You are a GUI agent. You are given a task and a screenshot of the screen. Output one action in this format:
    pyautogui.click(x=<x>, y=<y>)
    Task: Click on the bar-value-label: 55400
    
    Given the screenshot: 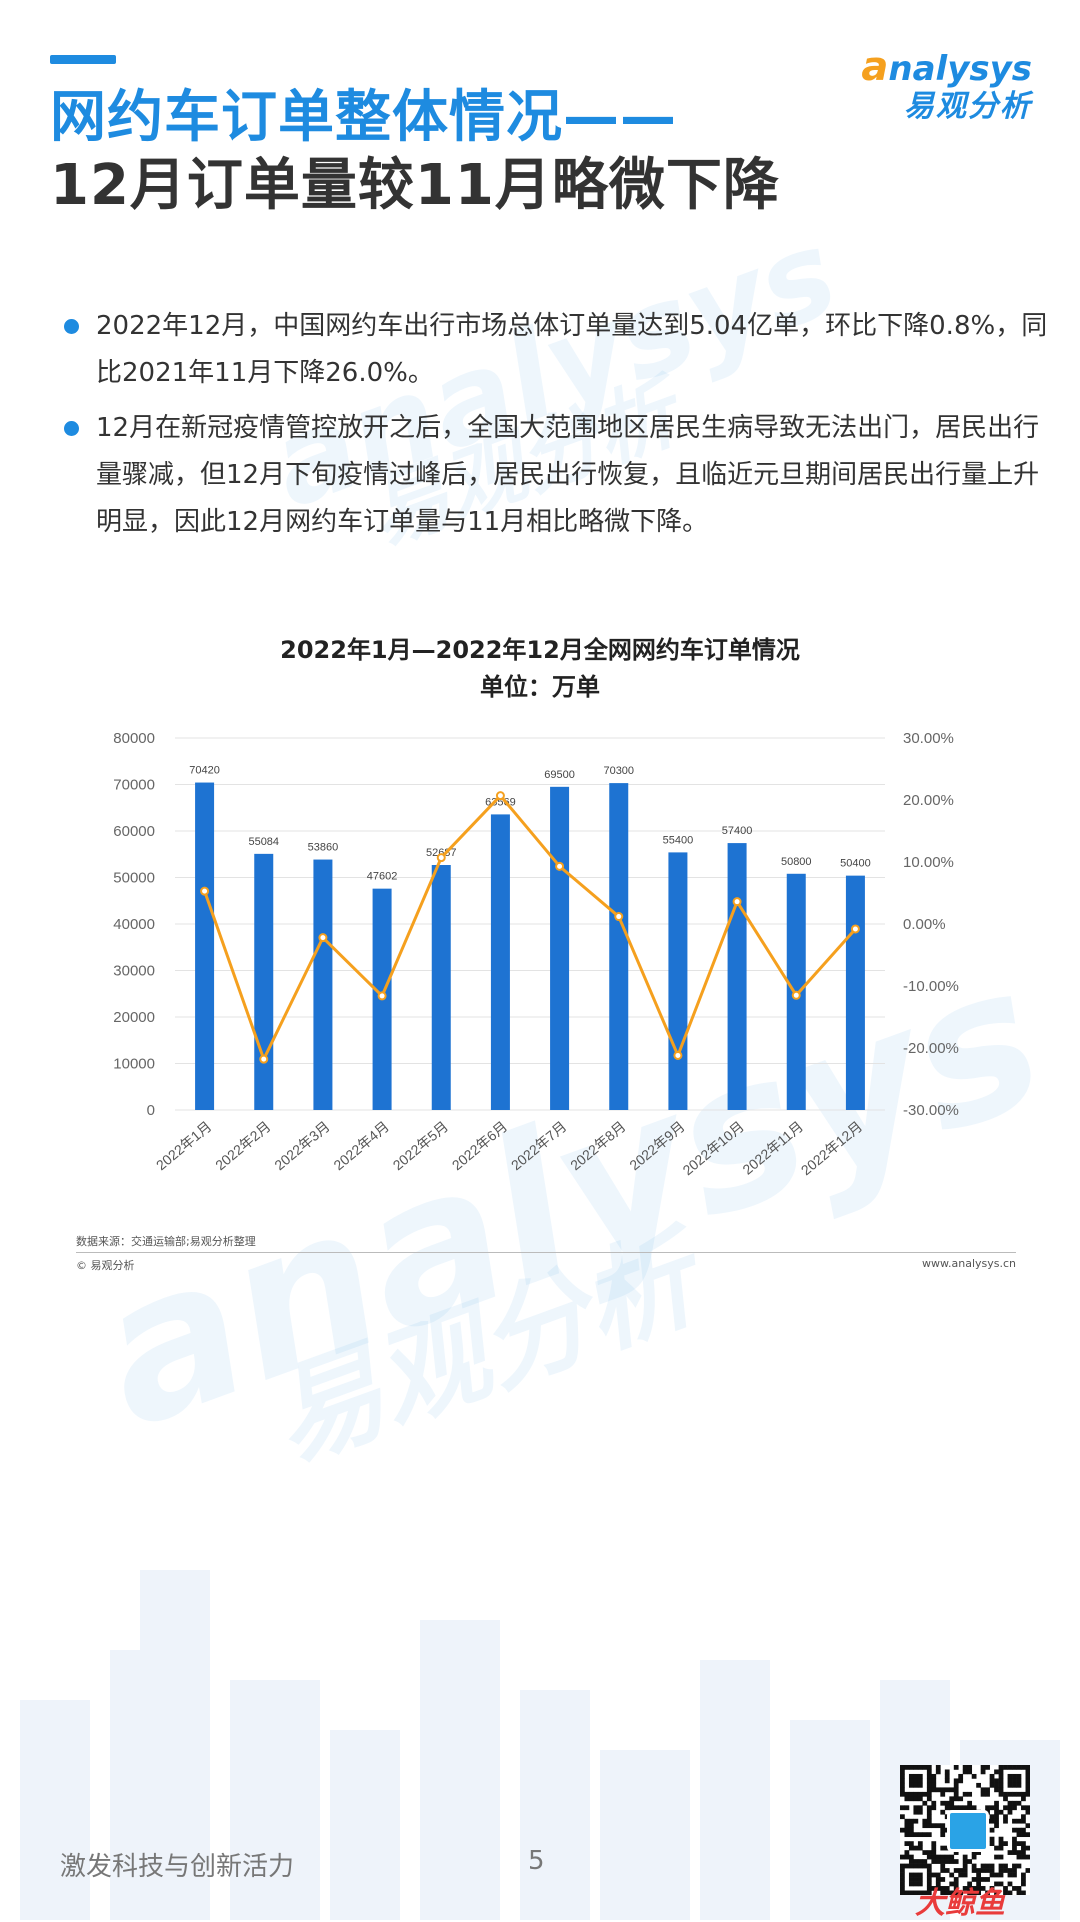 What is the action you would take?
    pyautogui.click(x=678, y=840)
    